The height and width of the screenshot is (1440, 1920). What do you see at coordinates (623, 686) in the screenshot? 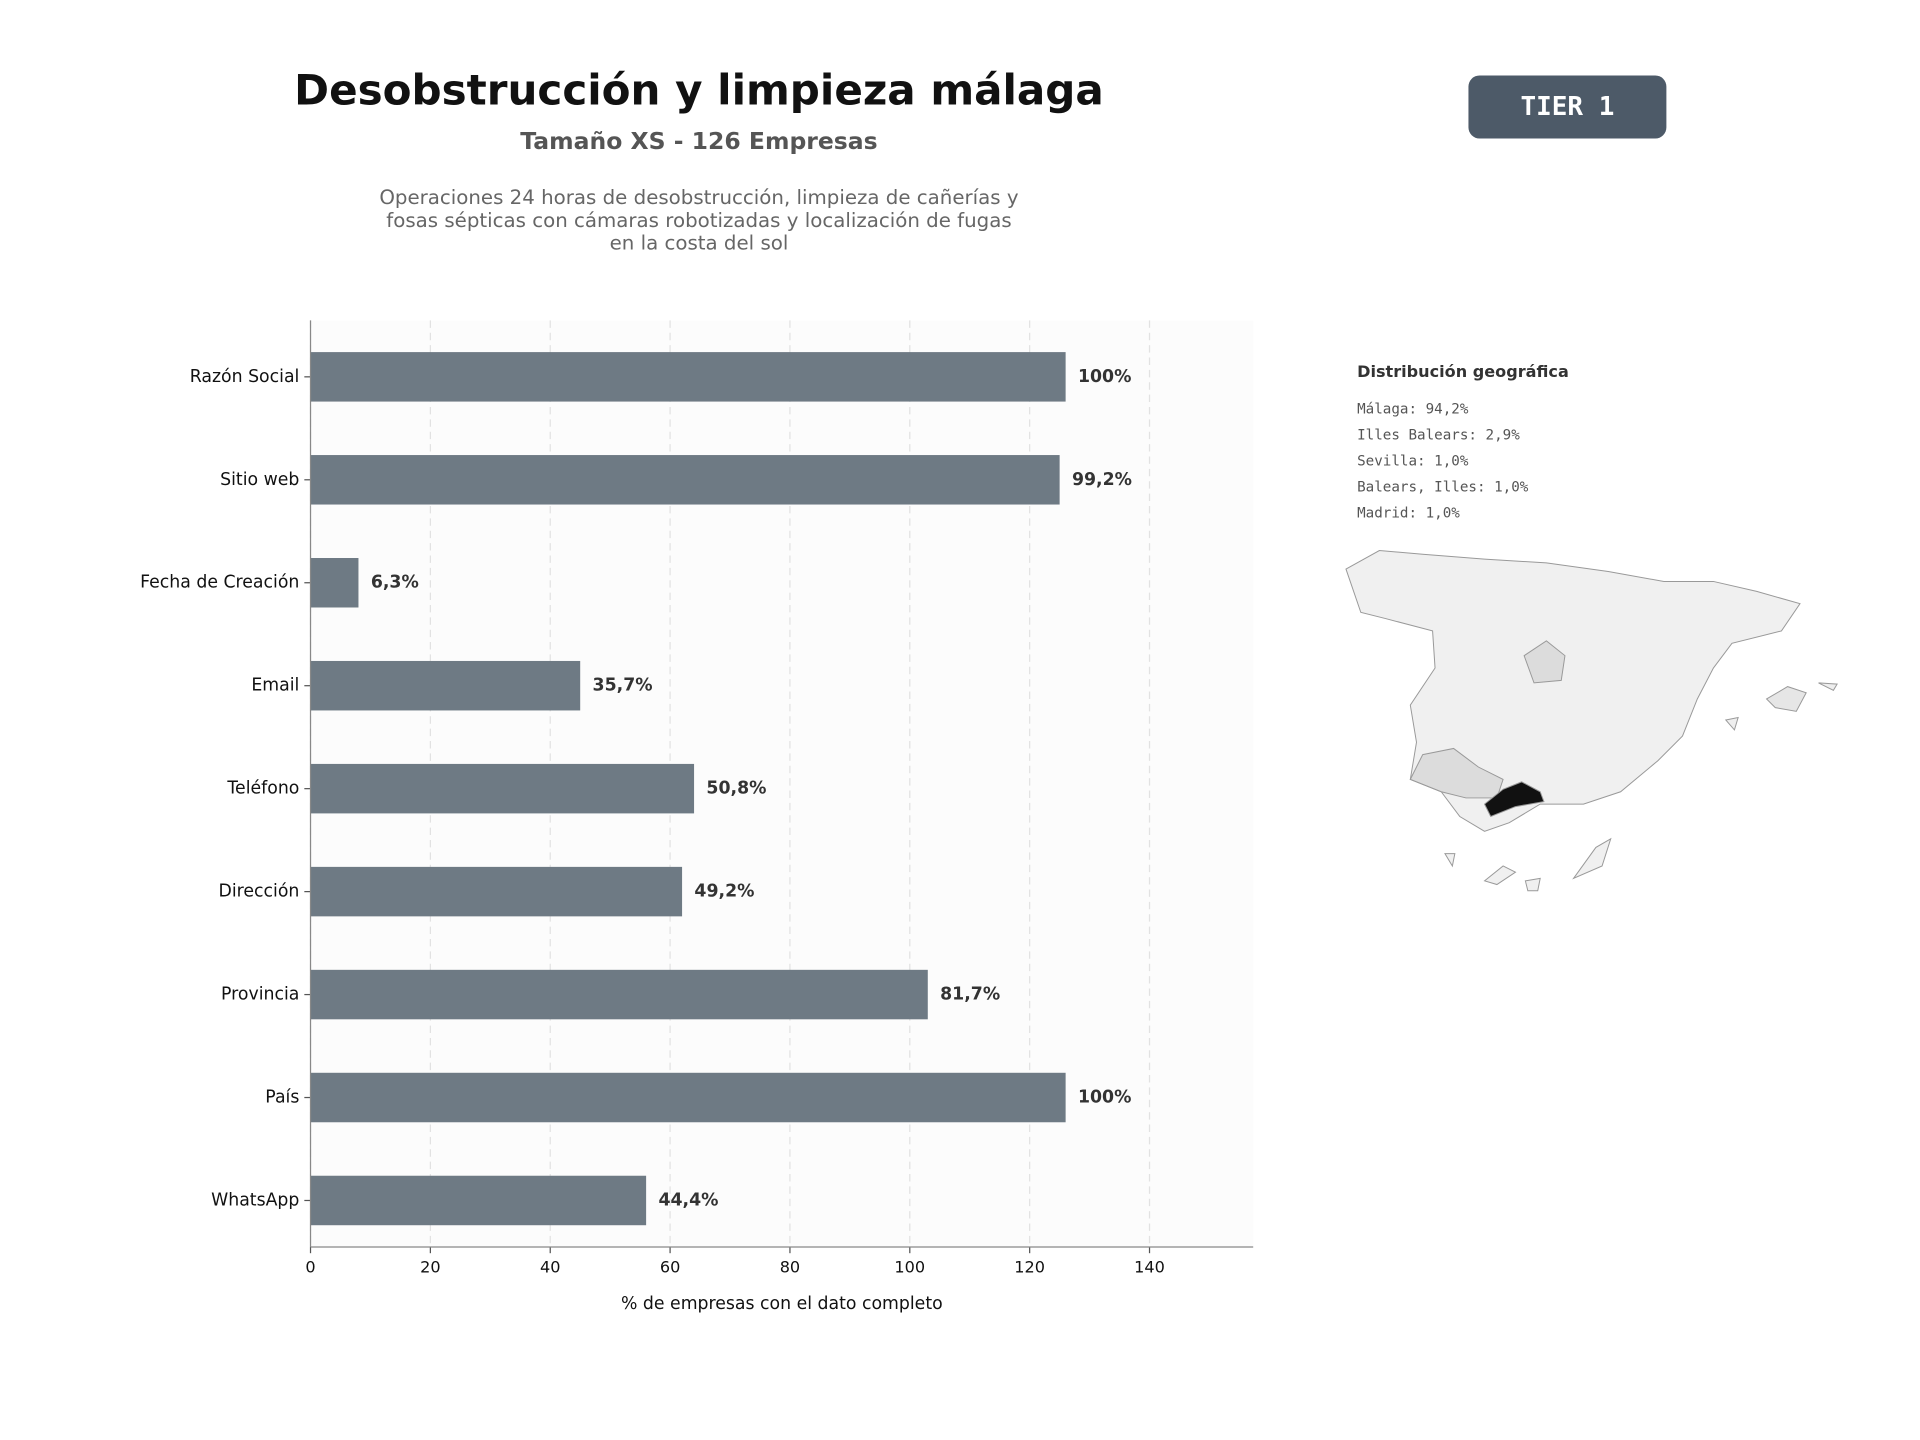
I see `data-label: 35,7%` at bounding box center [623, 686].